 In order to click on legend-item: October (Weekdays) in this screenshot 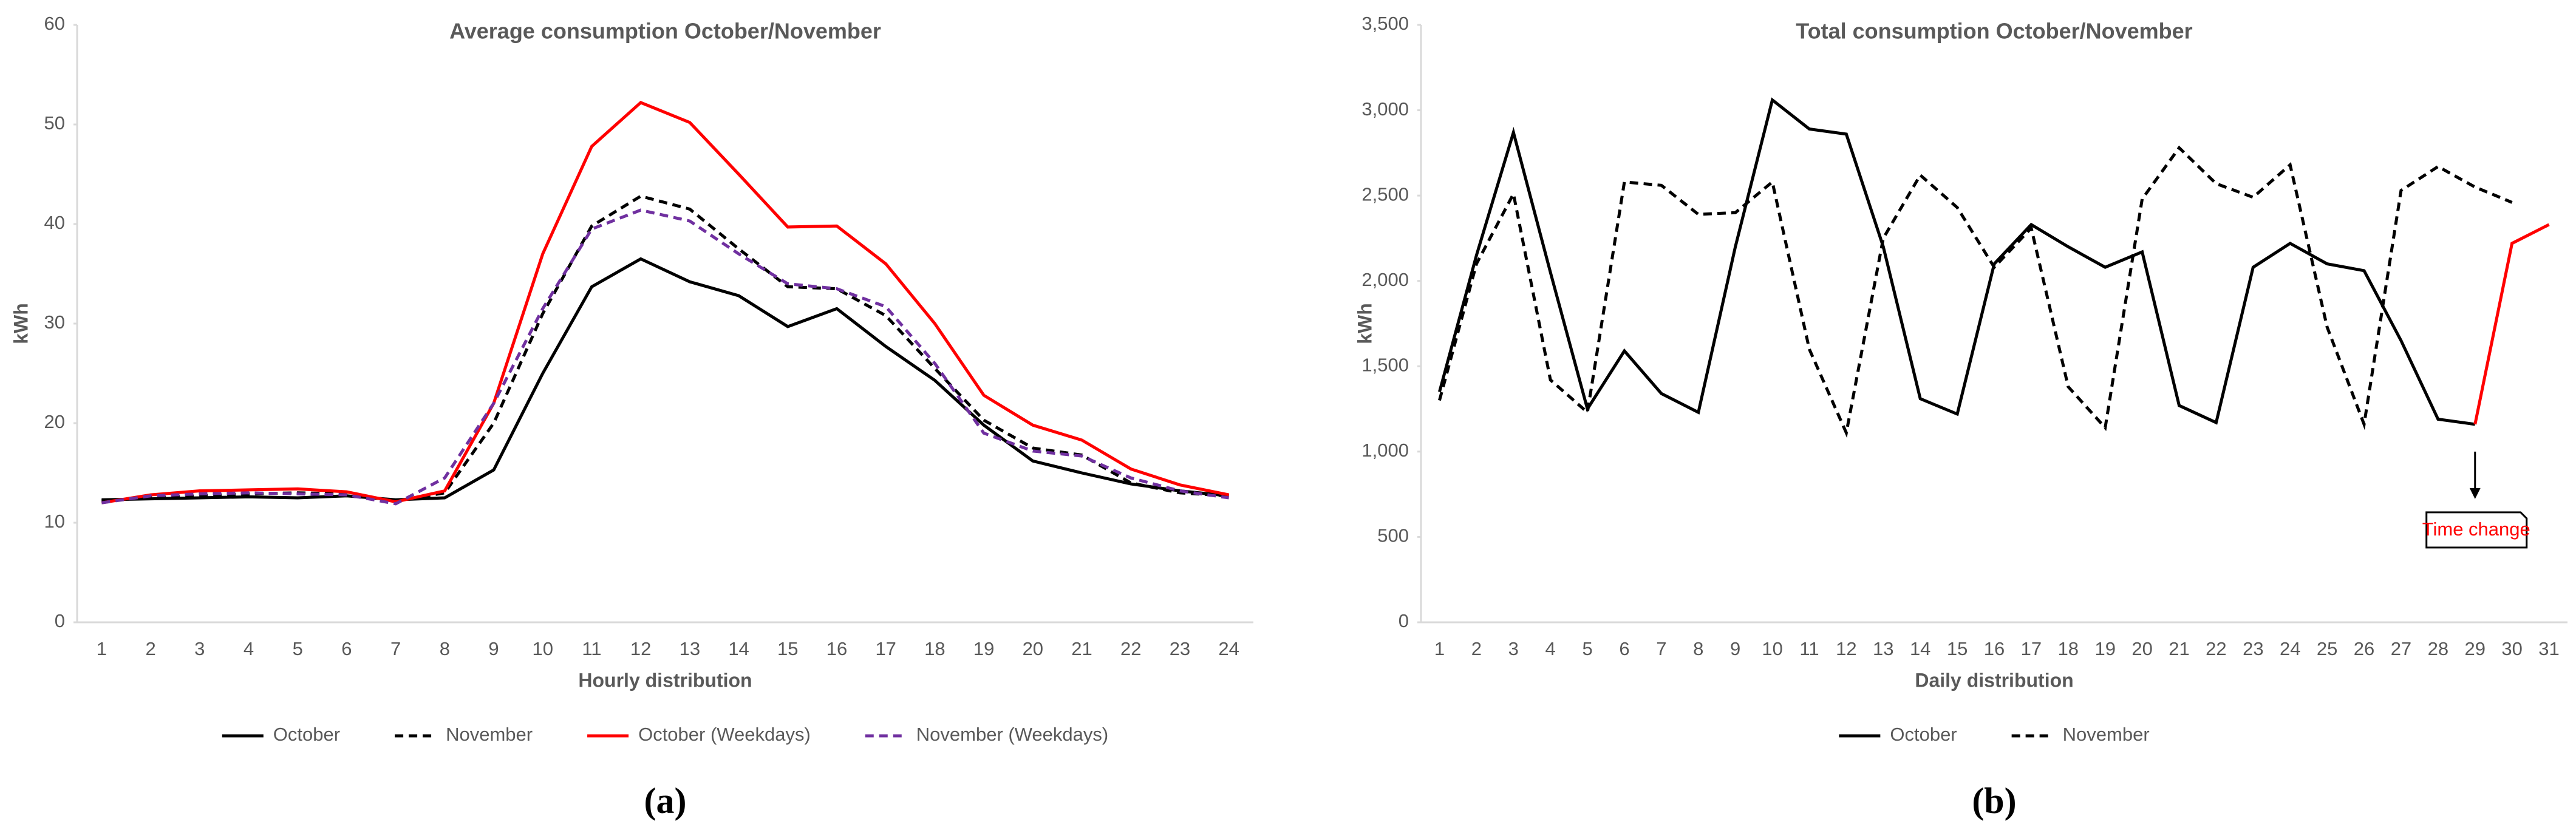, I will do `click(699, 735)`.